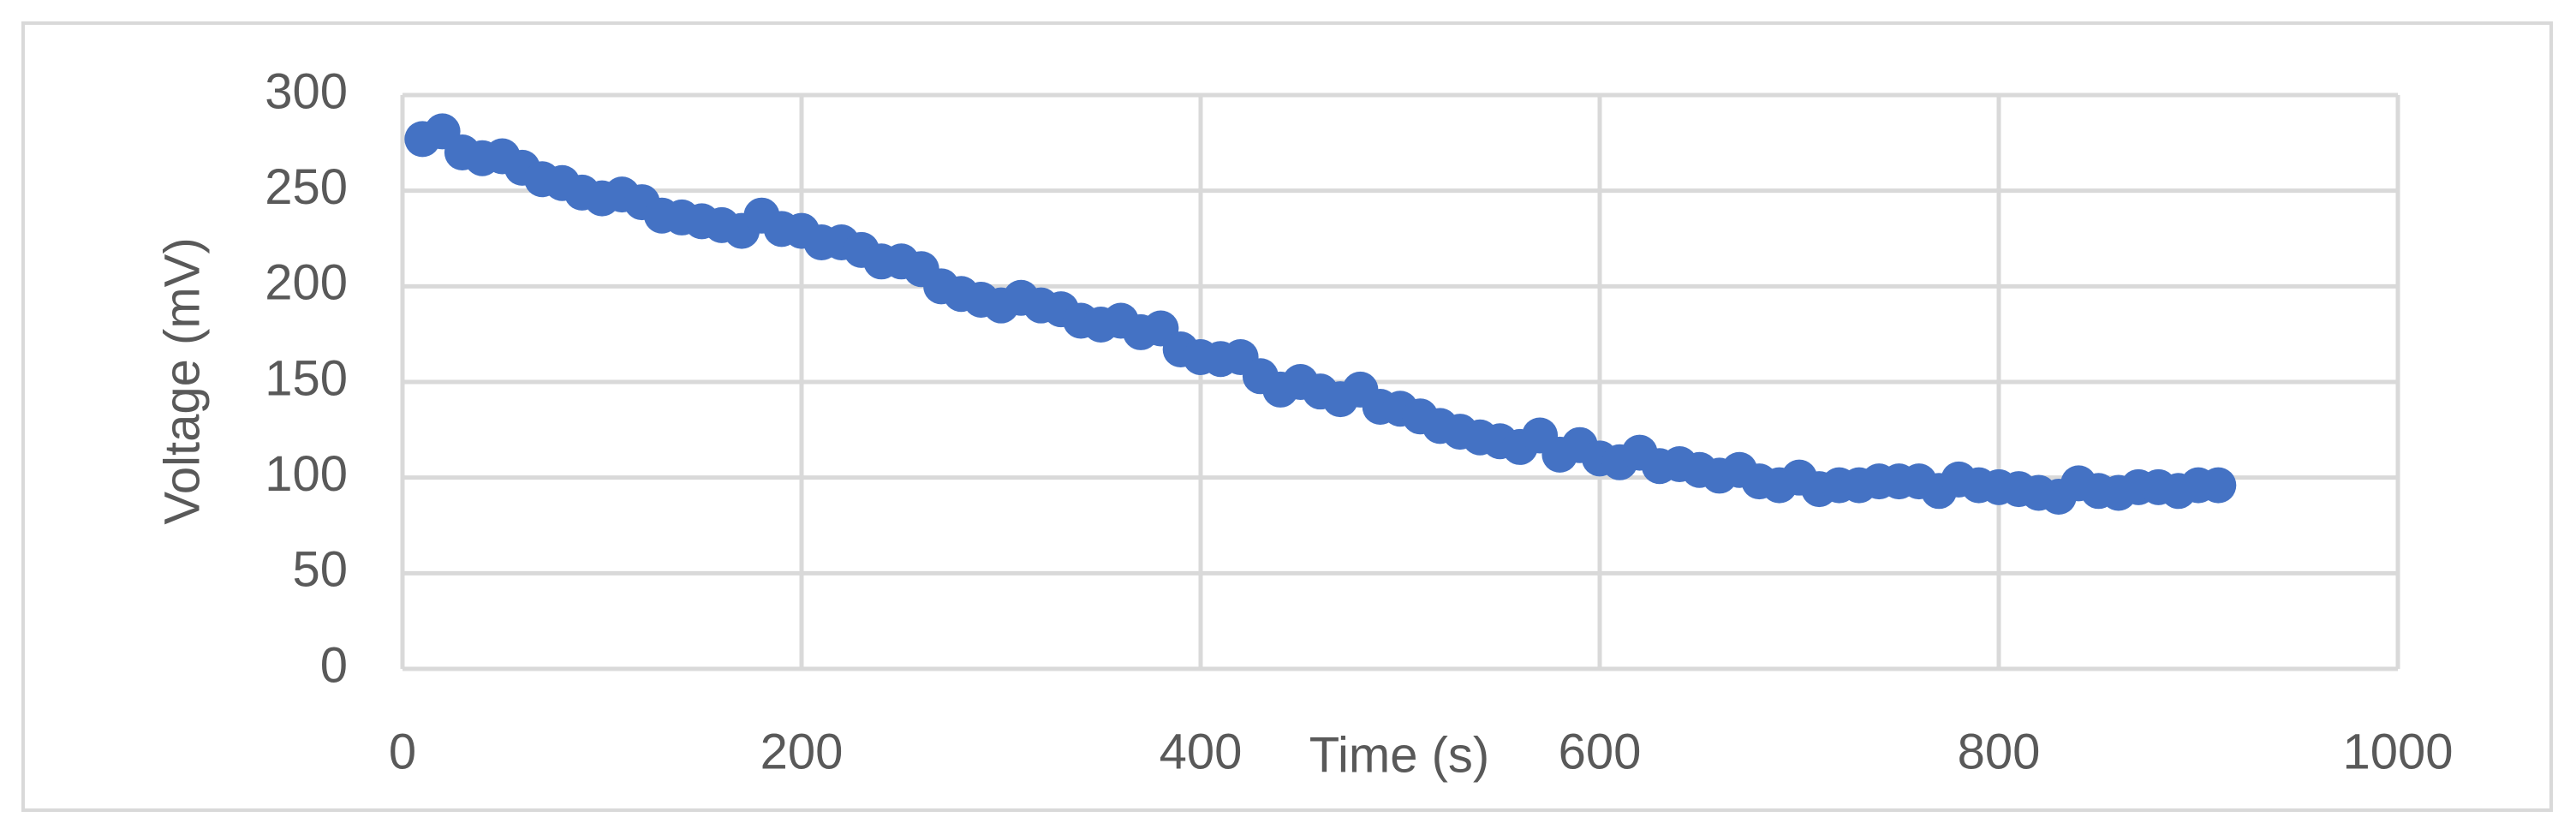 This screenshot has height=835, width=2576. I want to click on x-axis-title: Time (s), so click(1399, 755).